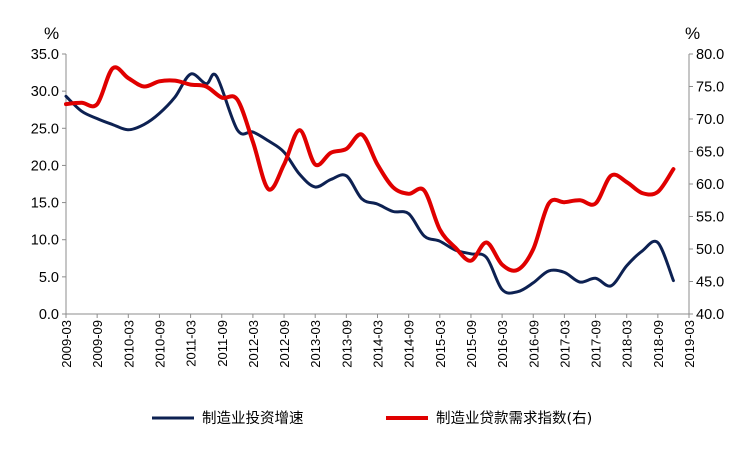 The width and height of the screenshot is (749, 450). Describe the element at coordinates (253, 418) in the screenshot. I see `legend-label: 制造业投资增速` at that location.